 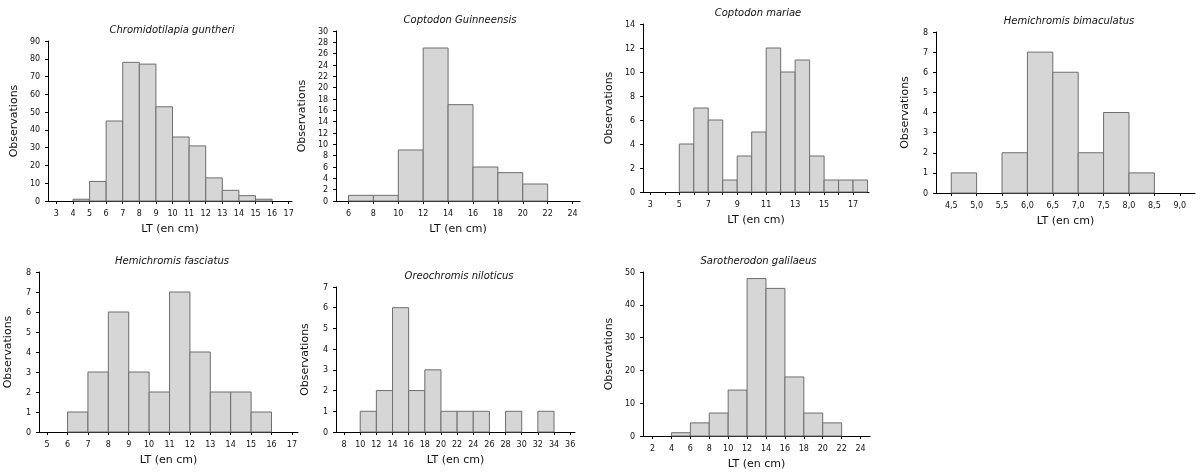 What do you see at coordinates (951, 205) in the screenshot?
I see `x-tick-label: 4,5` at bounding box center [951, 205].